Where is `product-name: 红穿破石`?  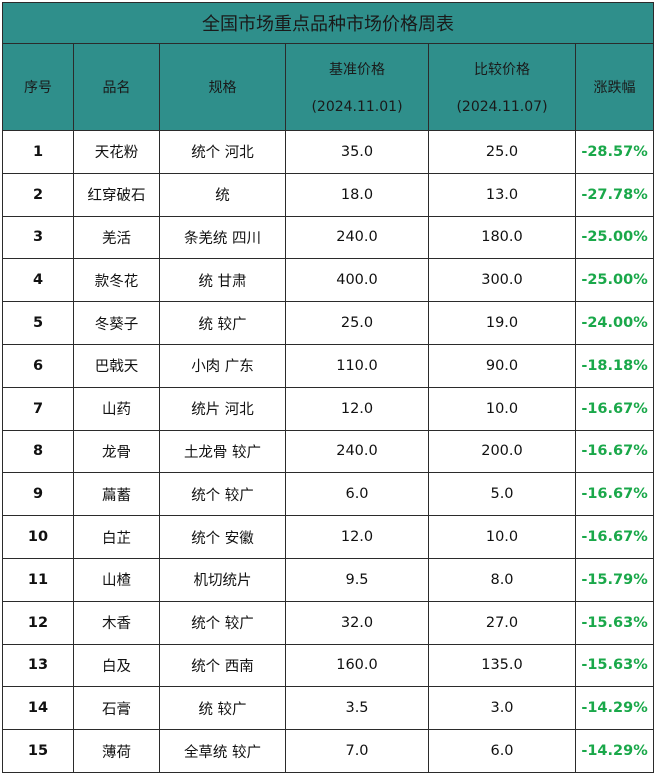
product-name: 红穿破石 is located at coordinates (116, 194).